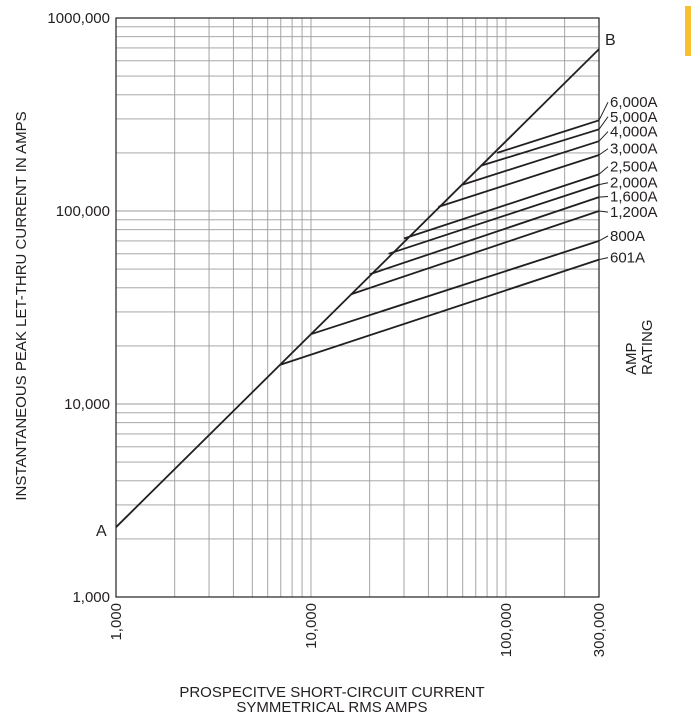 The image size is (691, 721). Describe the element at coordinates (83, 211) in the screenshot. I see `y-tick-label: 100,000` at that location.